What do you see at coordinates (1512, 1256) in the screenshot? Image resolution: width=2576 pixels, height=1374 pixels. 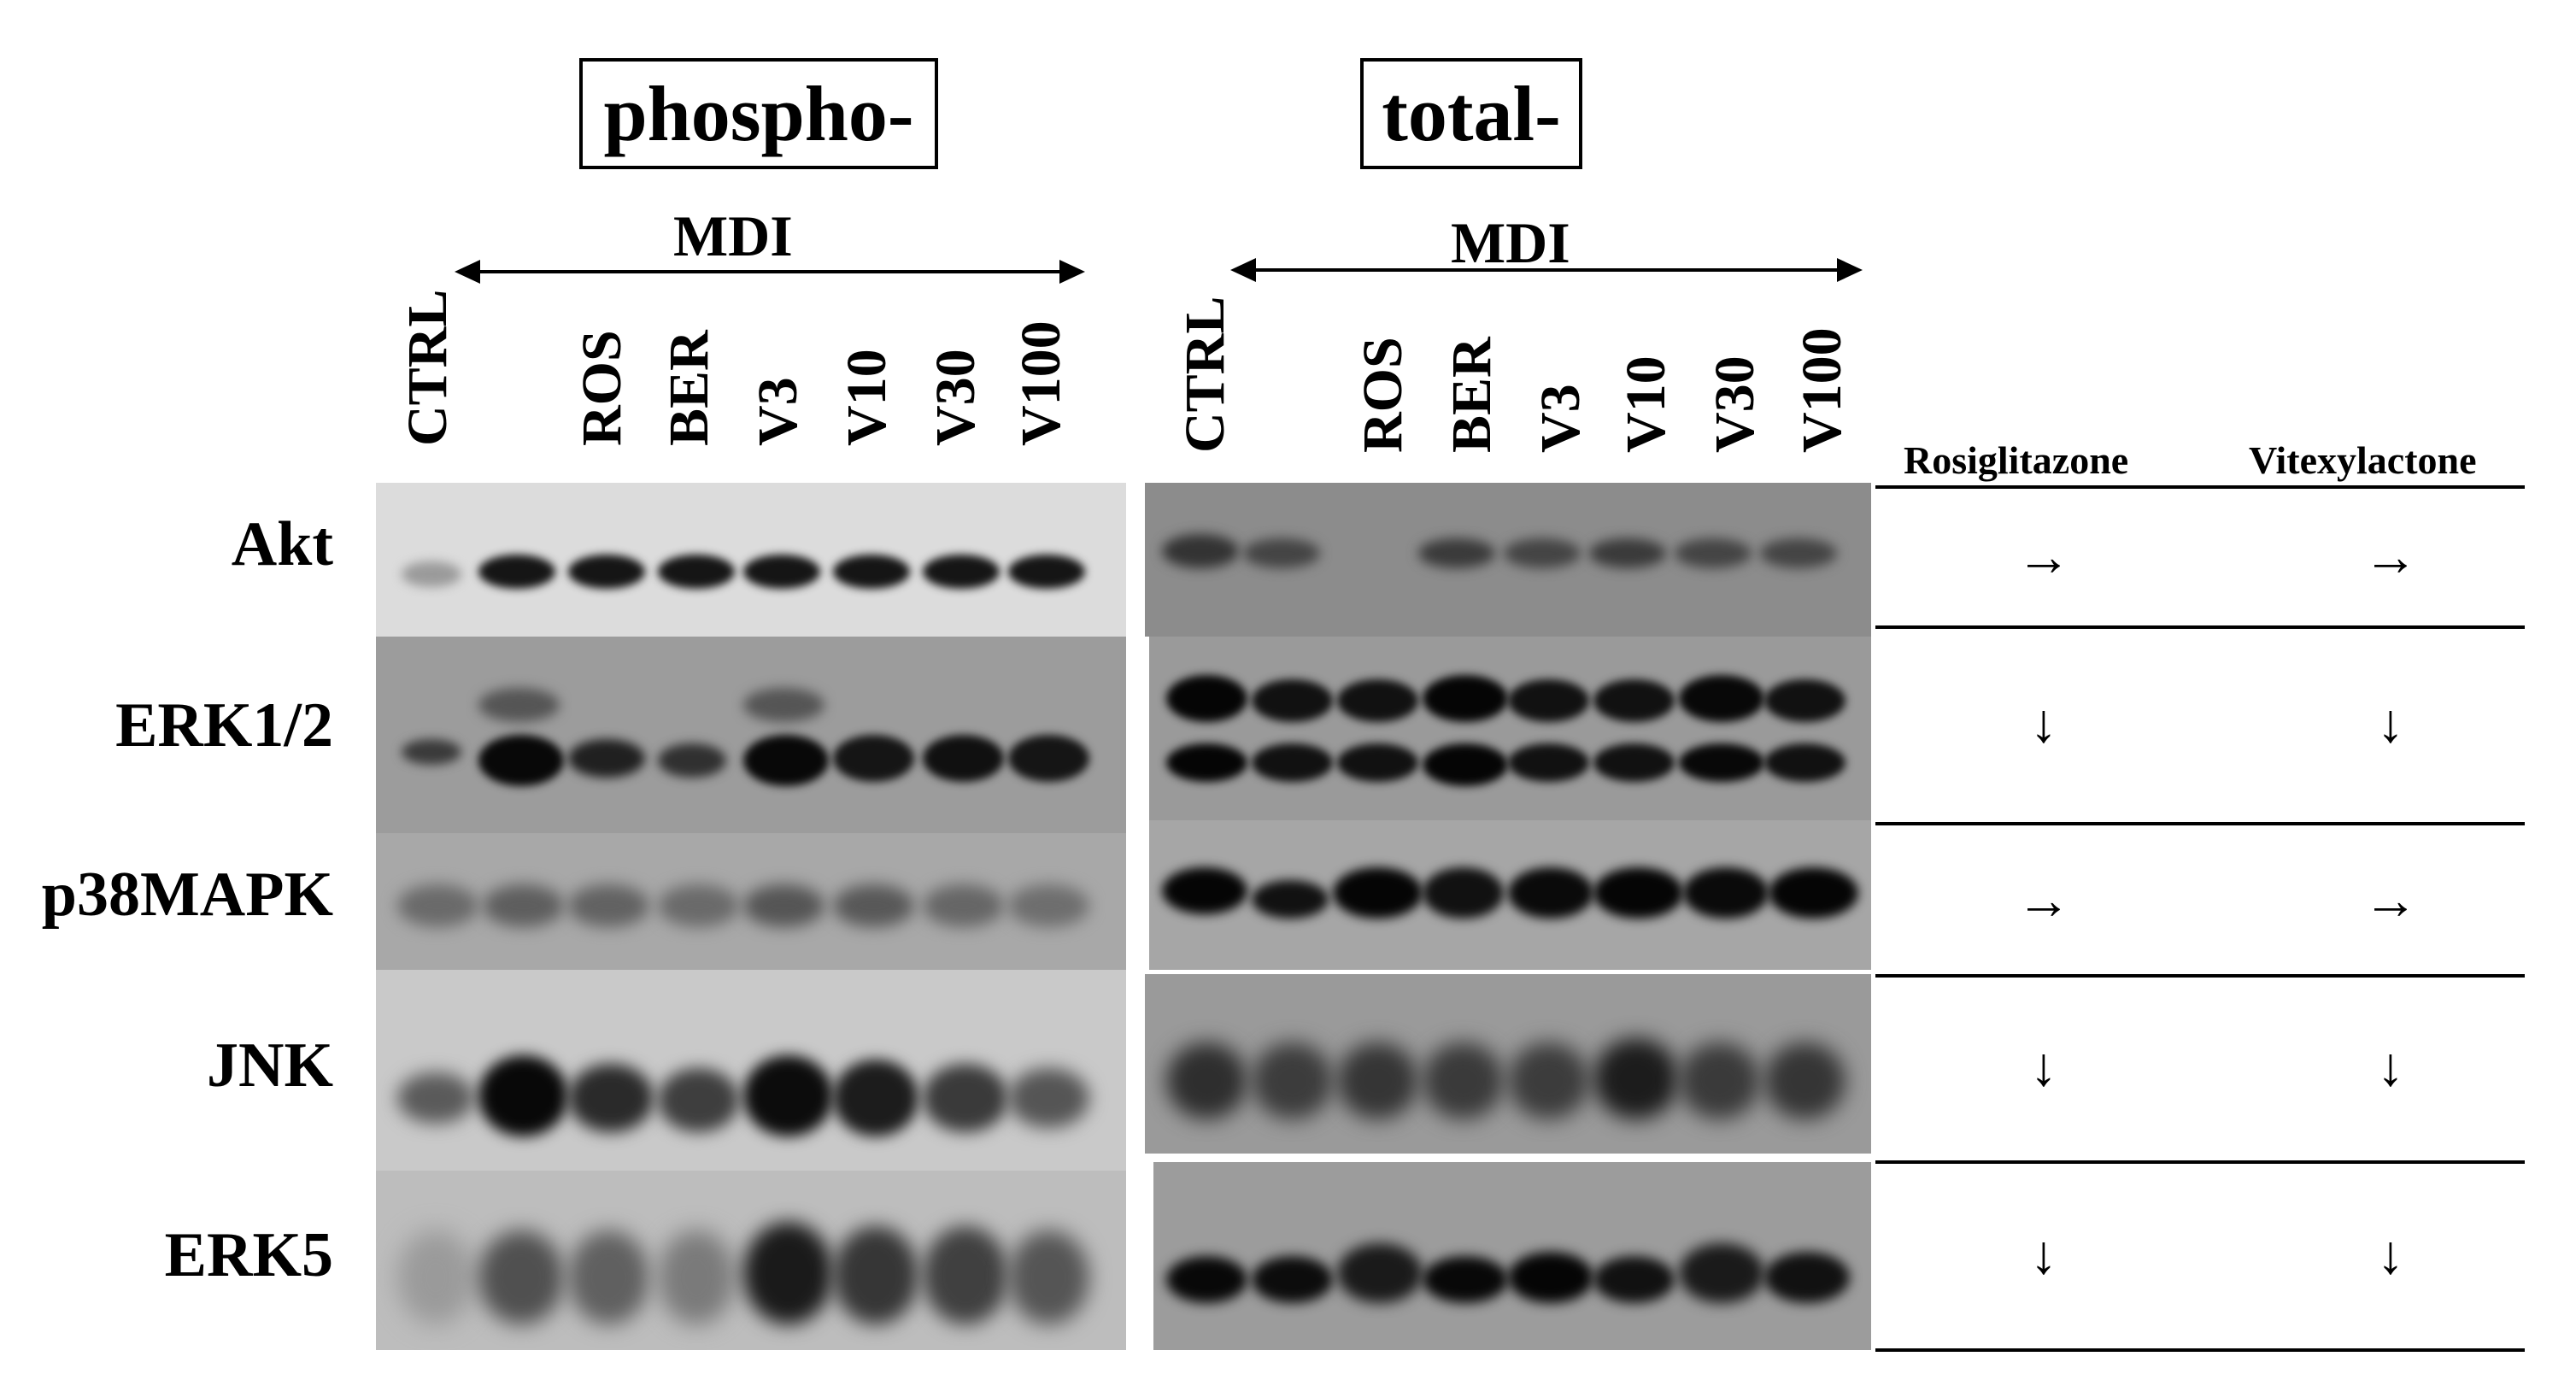 I see `blot-total-erk5` at bounding box center [1512, 1256].